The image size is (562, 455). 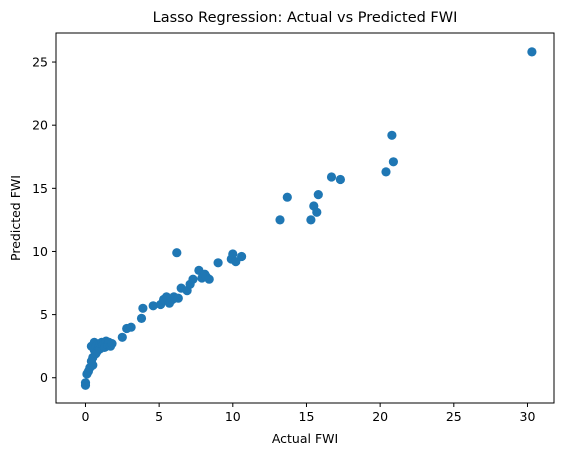 What do you see at coordinates (528, 416) in the screenshot?
I see `x-tick-label: 30` at bounding box center [528, 416].